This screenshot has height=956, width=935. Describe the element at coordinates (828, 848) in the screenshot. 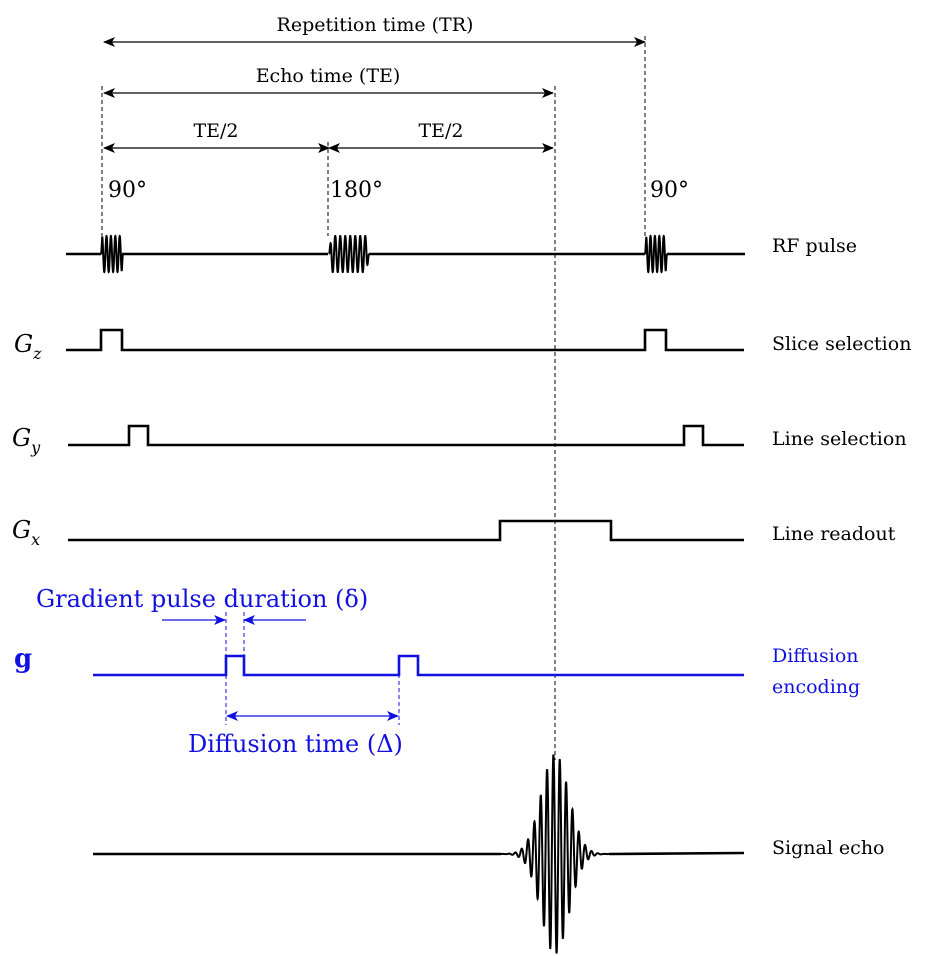

I see `echo-row-label: Signal echo` at that location.